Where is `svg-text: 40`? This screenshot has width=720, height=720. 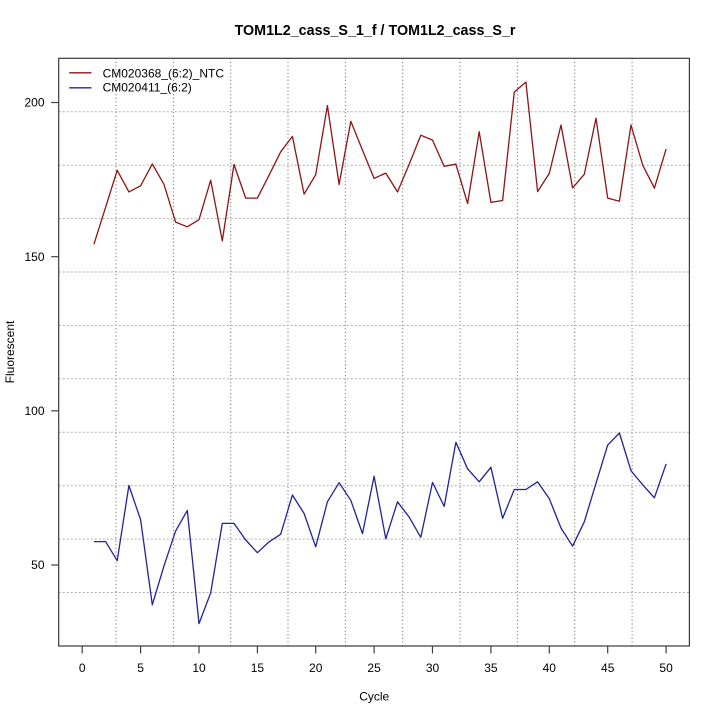 svg-text: 40 is located at coordinates (550, 668).